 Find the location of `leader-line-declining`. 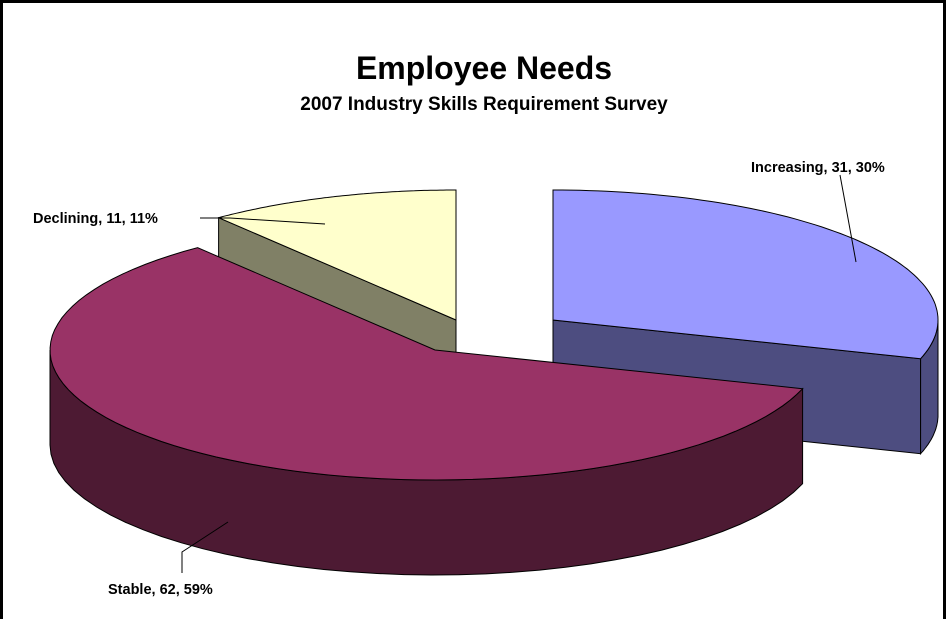

leader-line-declining is located at coordinates (263, 221).